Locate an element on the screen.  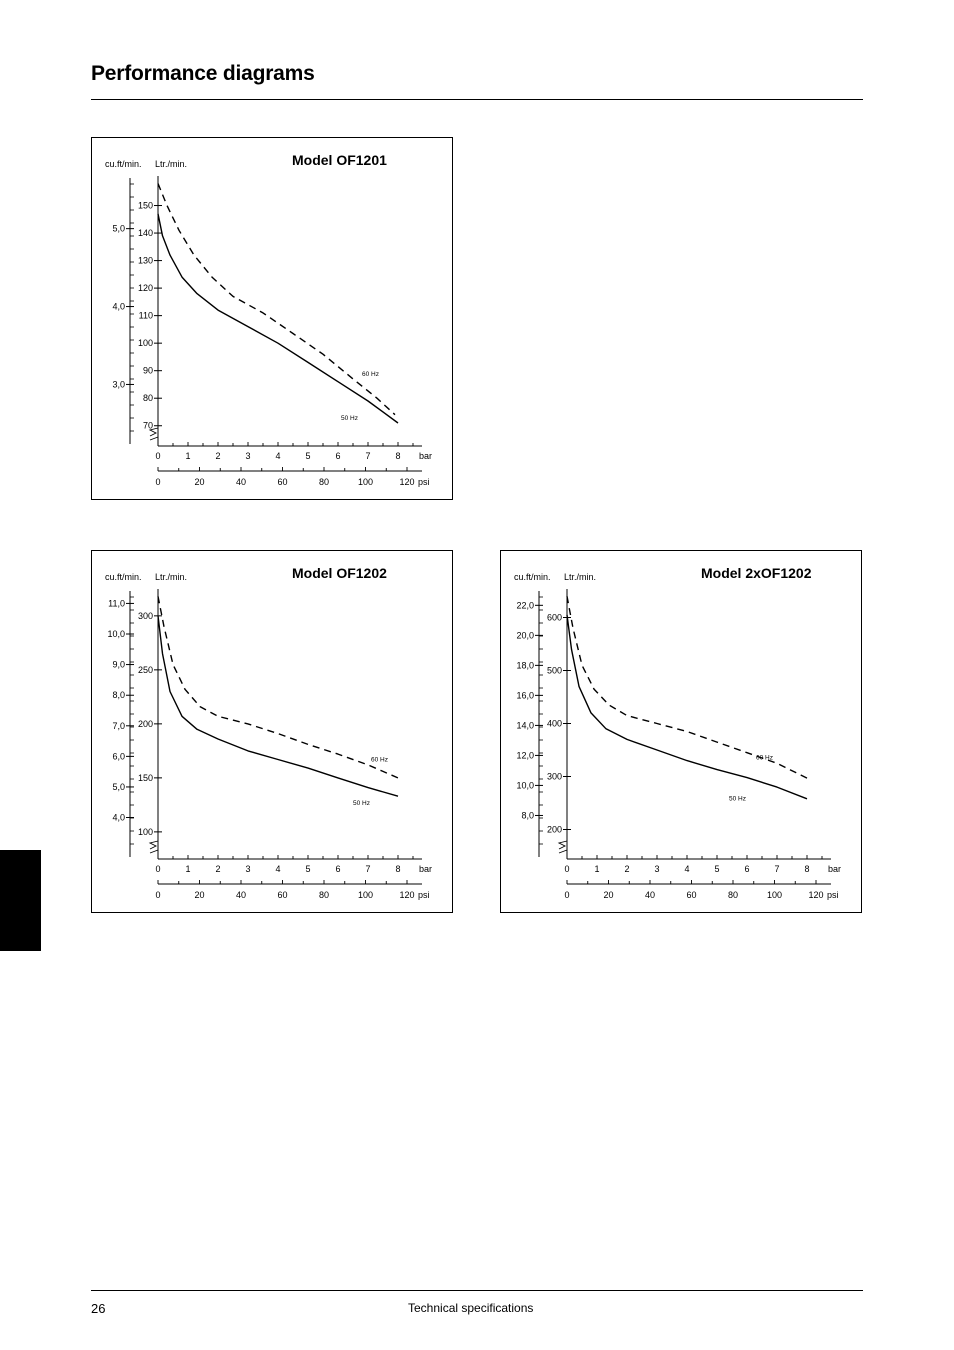
footer-rule is located at coordinates (477, 1290).